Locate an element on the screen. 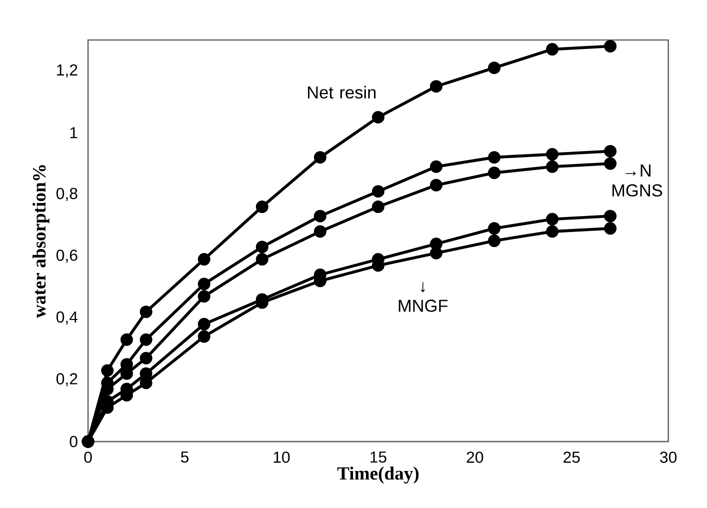  y-axis-title: water absorption% is located at coordinates (41, 241).